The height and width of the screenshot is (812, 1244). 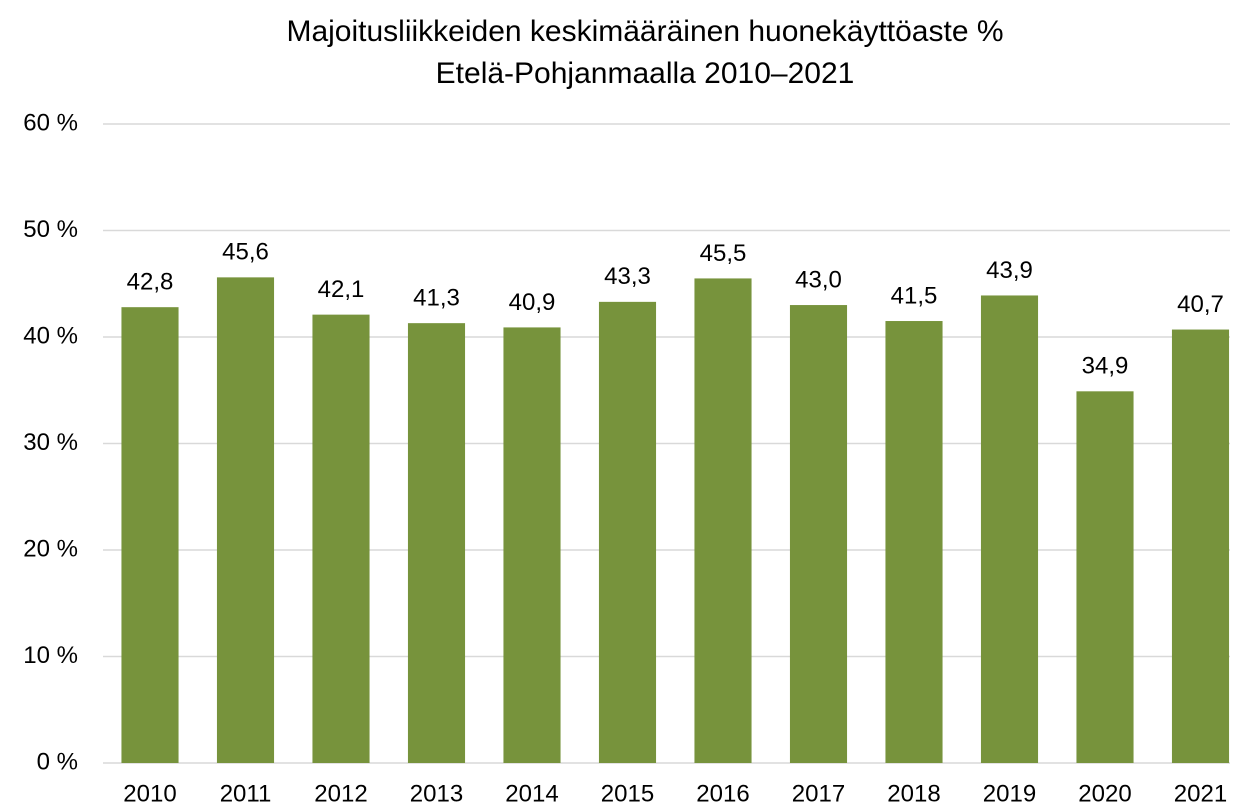 I want to click on data-label: 43,9, so click(x=1009, y=270).